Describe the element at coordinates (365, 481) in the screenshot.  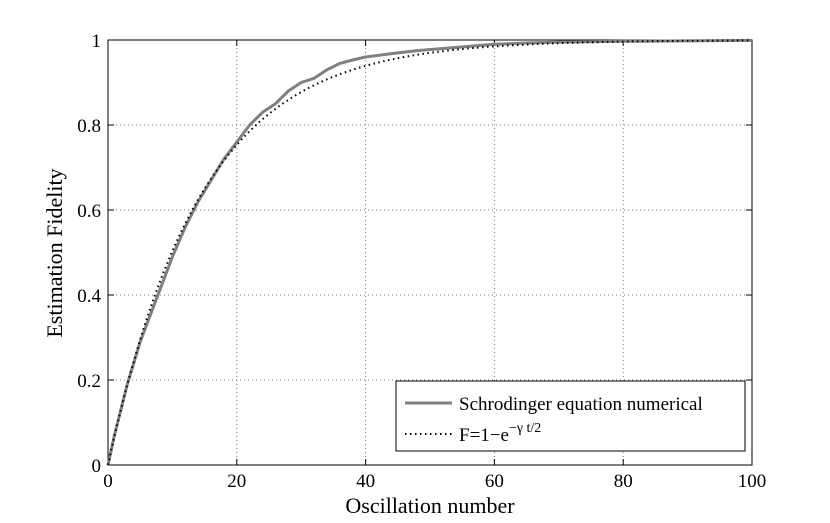
I see `x-tick-label: 40` at that location.